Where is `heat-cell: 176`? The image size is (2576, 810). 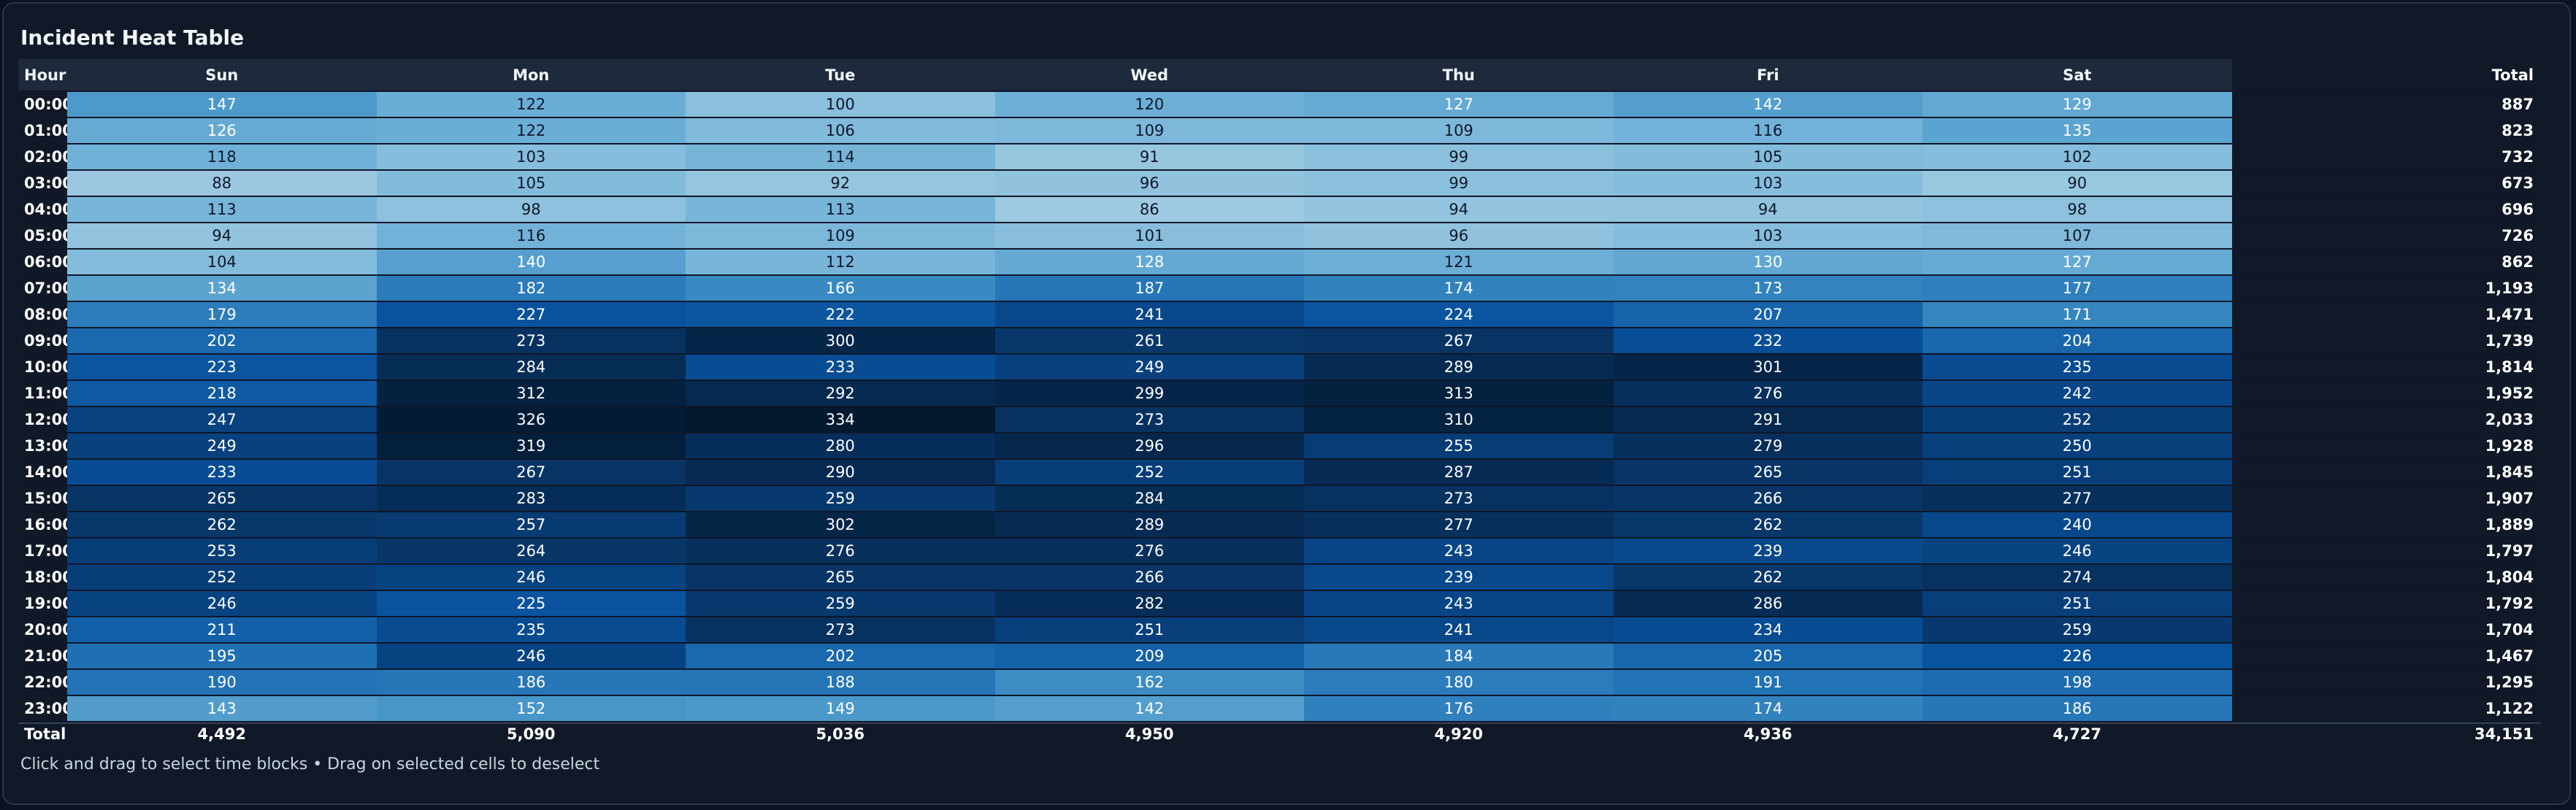
heat-cell: 176 is located at coordinates (1459, 709).